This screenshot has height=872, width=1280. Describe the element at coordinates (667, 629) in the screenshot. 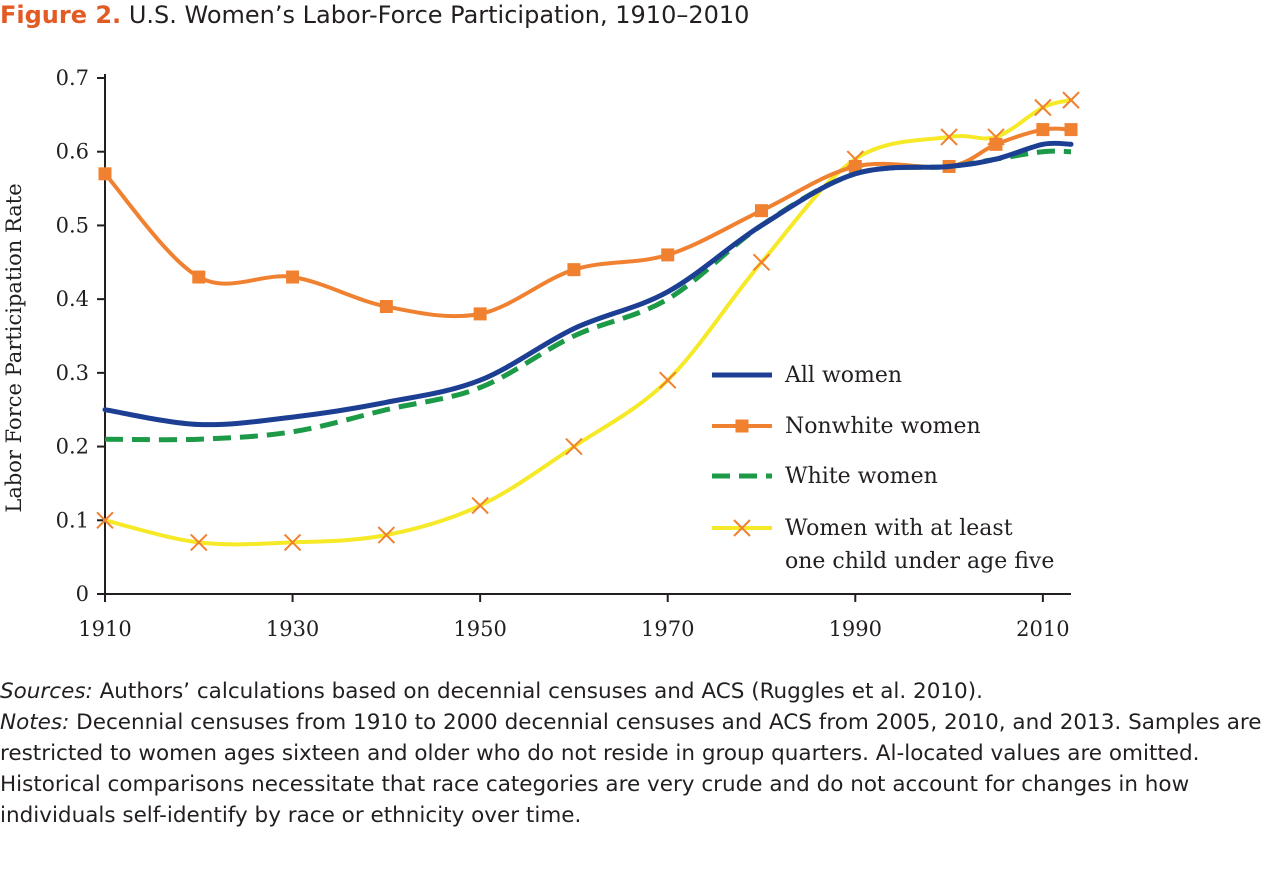

I see `x-tick-label: 1970` at that location.